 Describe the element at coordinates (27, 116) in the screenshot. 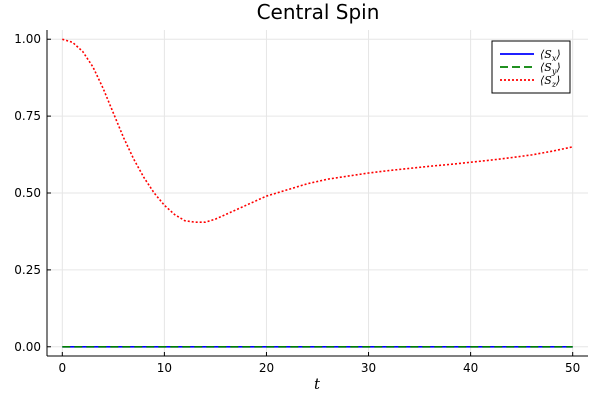

I see `y-tick-label: 0.75` at that location.